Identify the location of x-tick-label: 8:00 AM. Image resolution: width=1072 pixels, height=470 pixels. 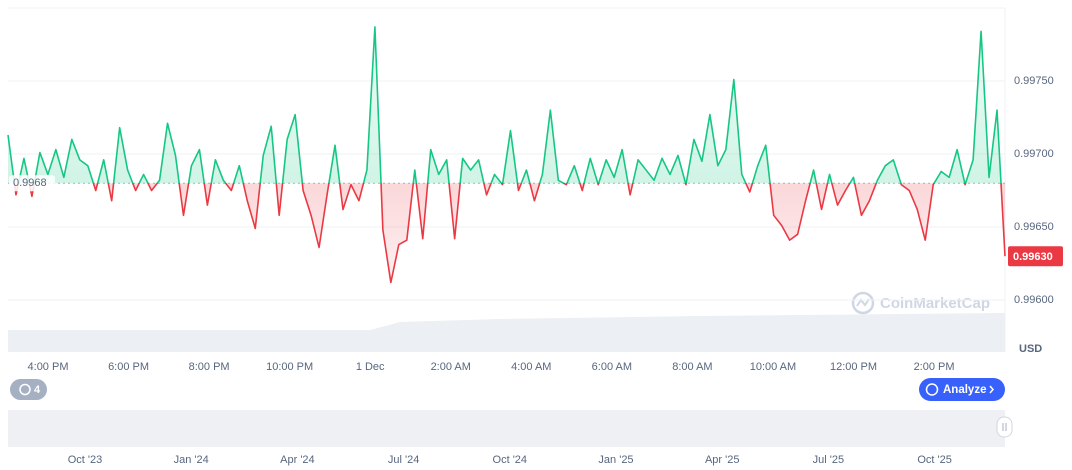
(692, 367).